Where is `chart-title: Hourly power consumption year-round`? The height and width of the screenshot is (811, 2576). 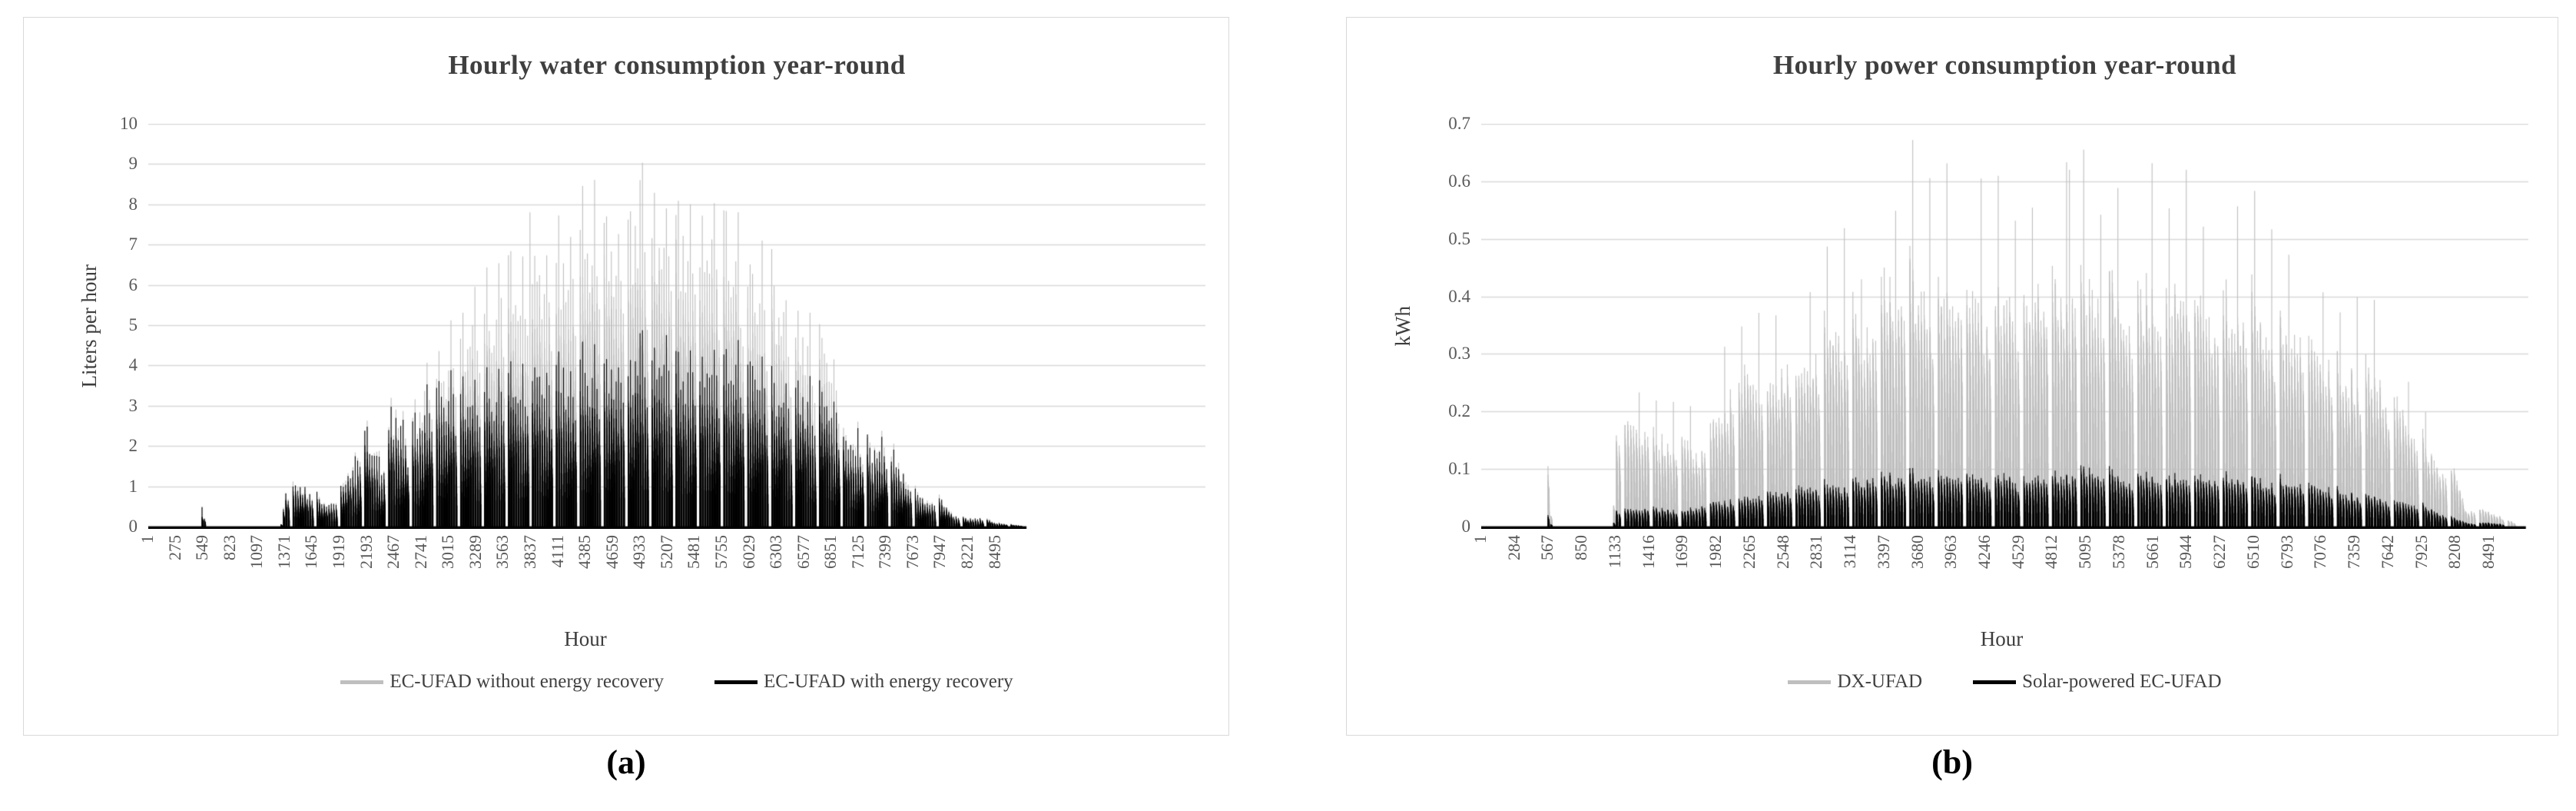
chart-title: Hourly power consumption year-round is located at coordinates (2004, 65).